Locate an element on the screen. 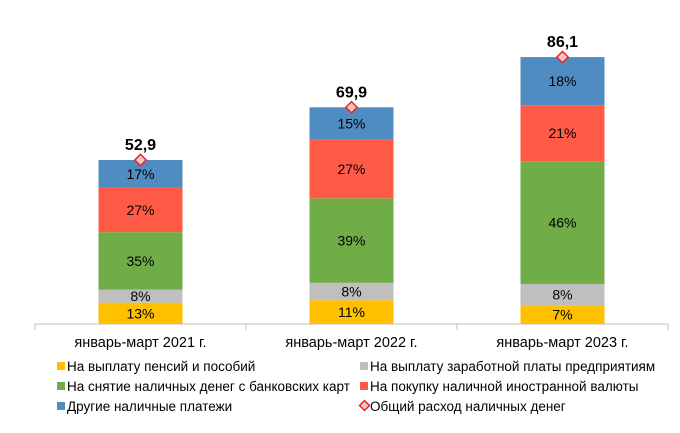  category-label: январь-март 2023 г. is located at coordinates (562, 343).